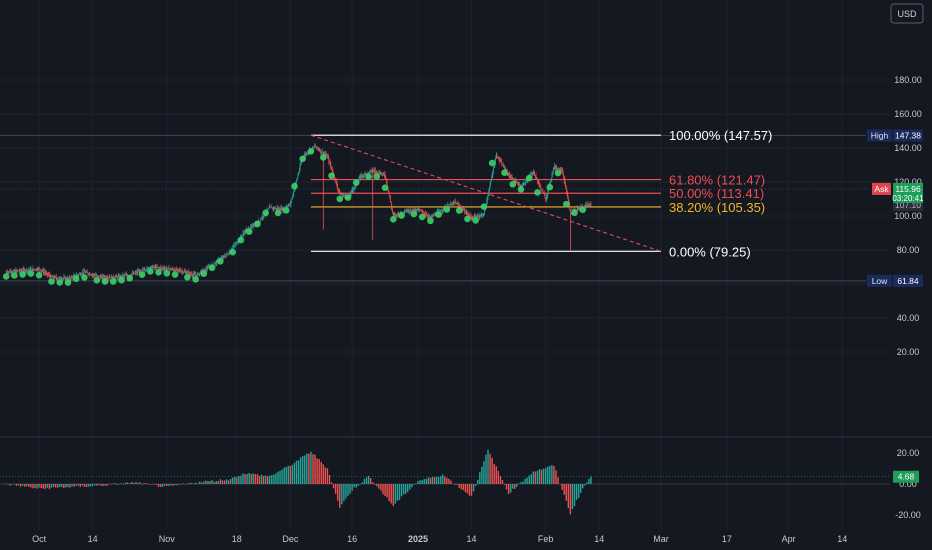  What do you see at coordinates (908, 281) in the screenshot?
I see `low-value: 61.84` at bounding box center [908, 281].